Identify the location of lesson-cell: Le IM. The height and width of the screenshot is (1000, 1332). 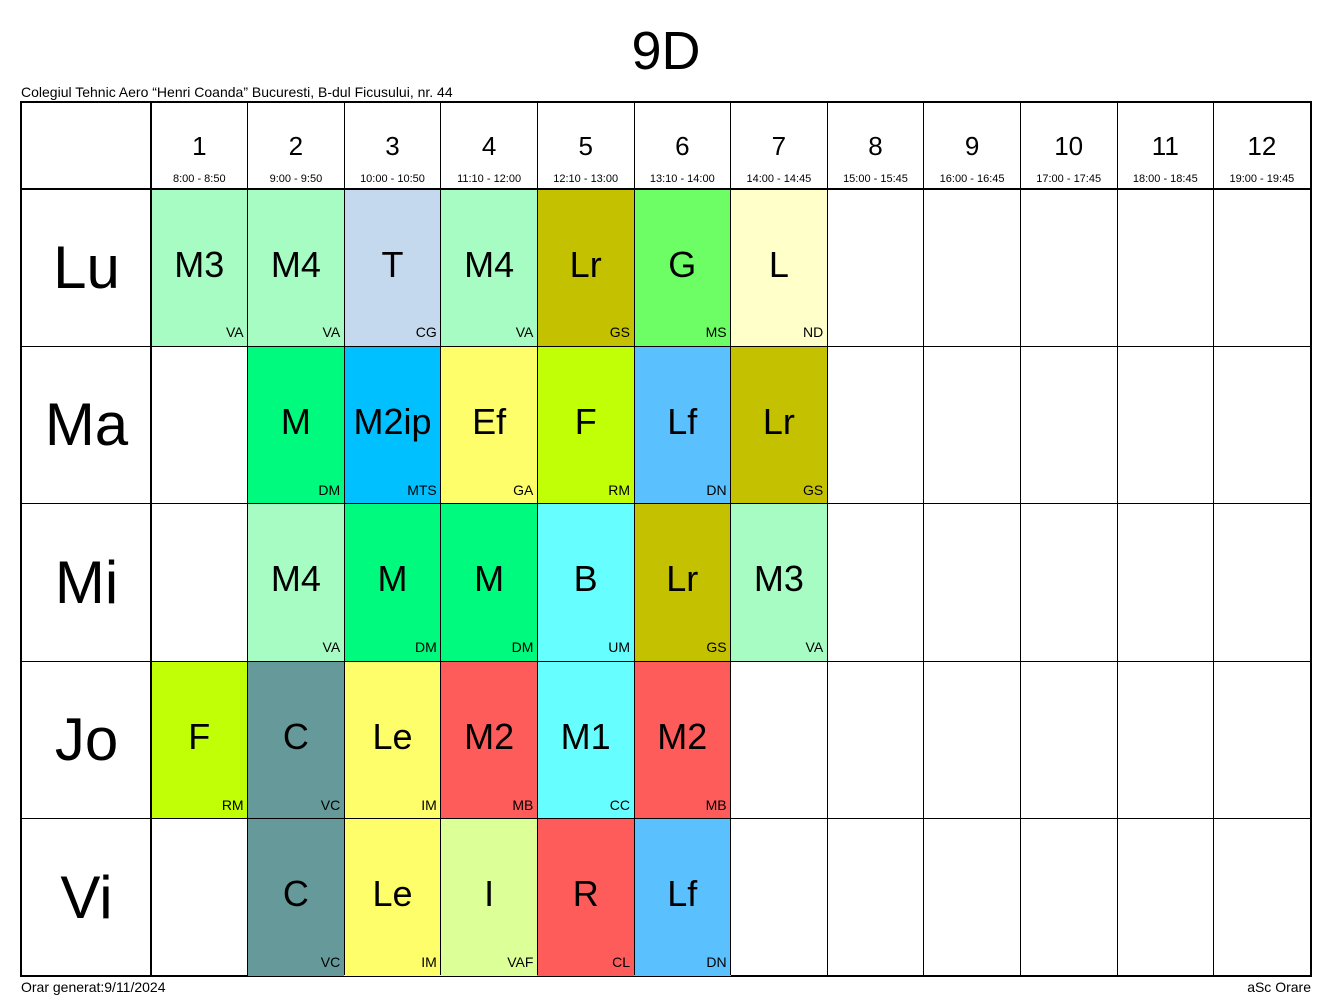
(392, 897).